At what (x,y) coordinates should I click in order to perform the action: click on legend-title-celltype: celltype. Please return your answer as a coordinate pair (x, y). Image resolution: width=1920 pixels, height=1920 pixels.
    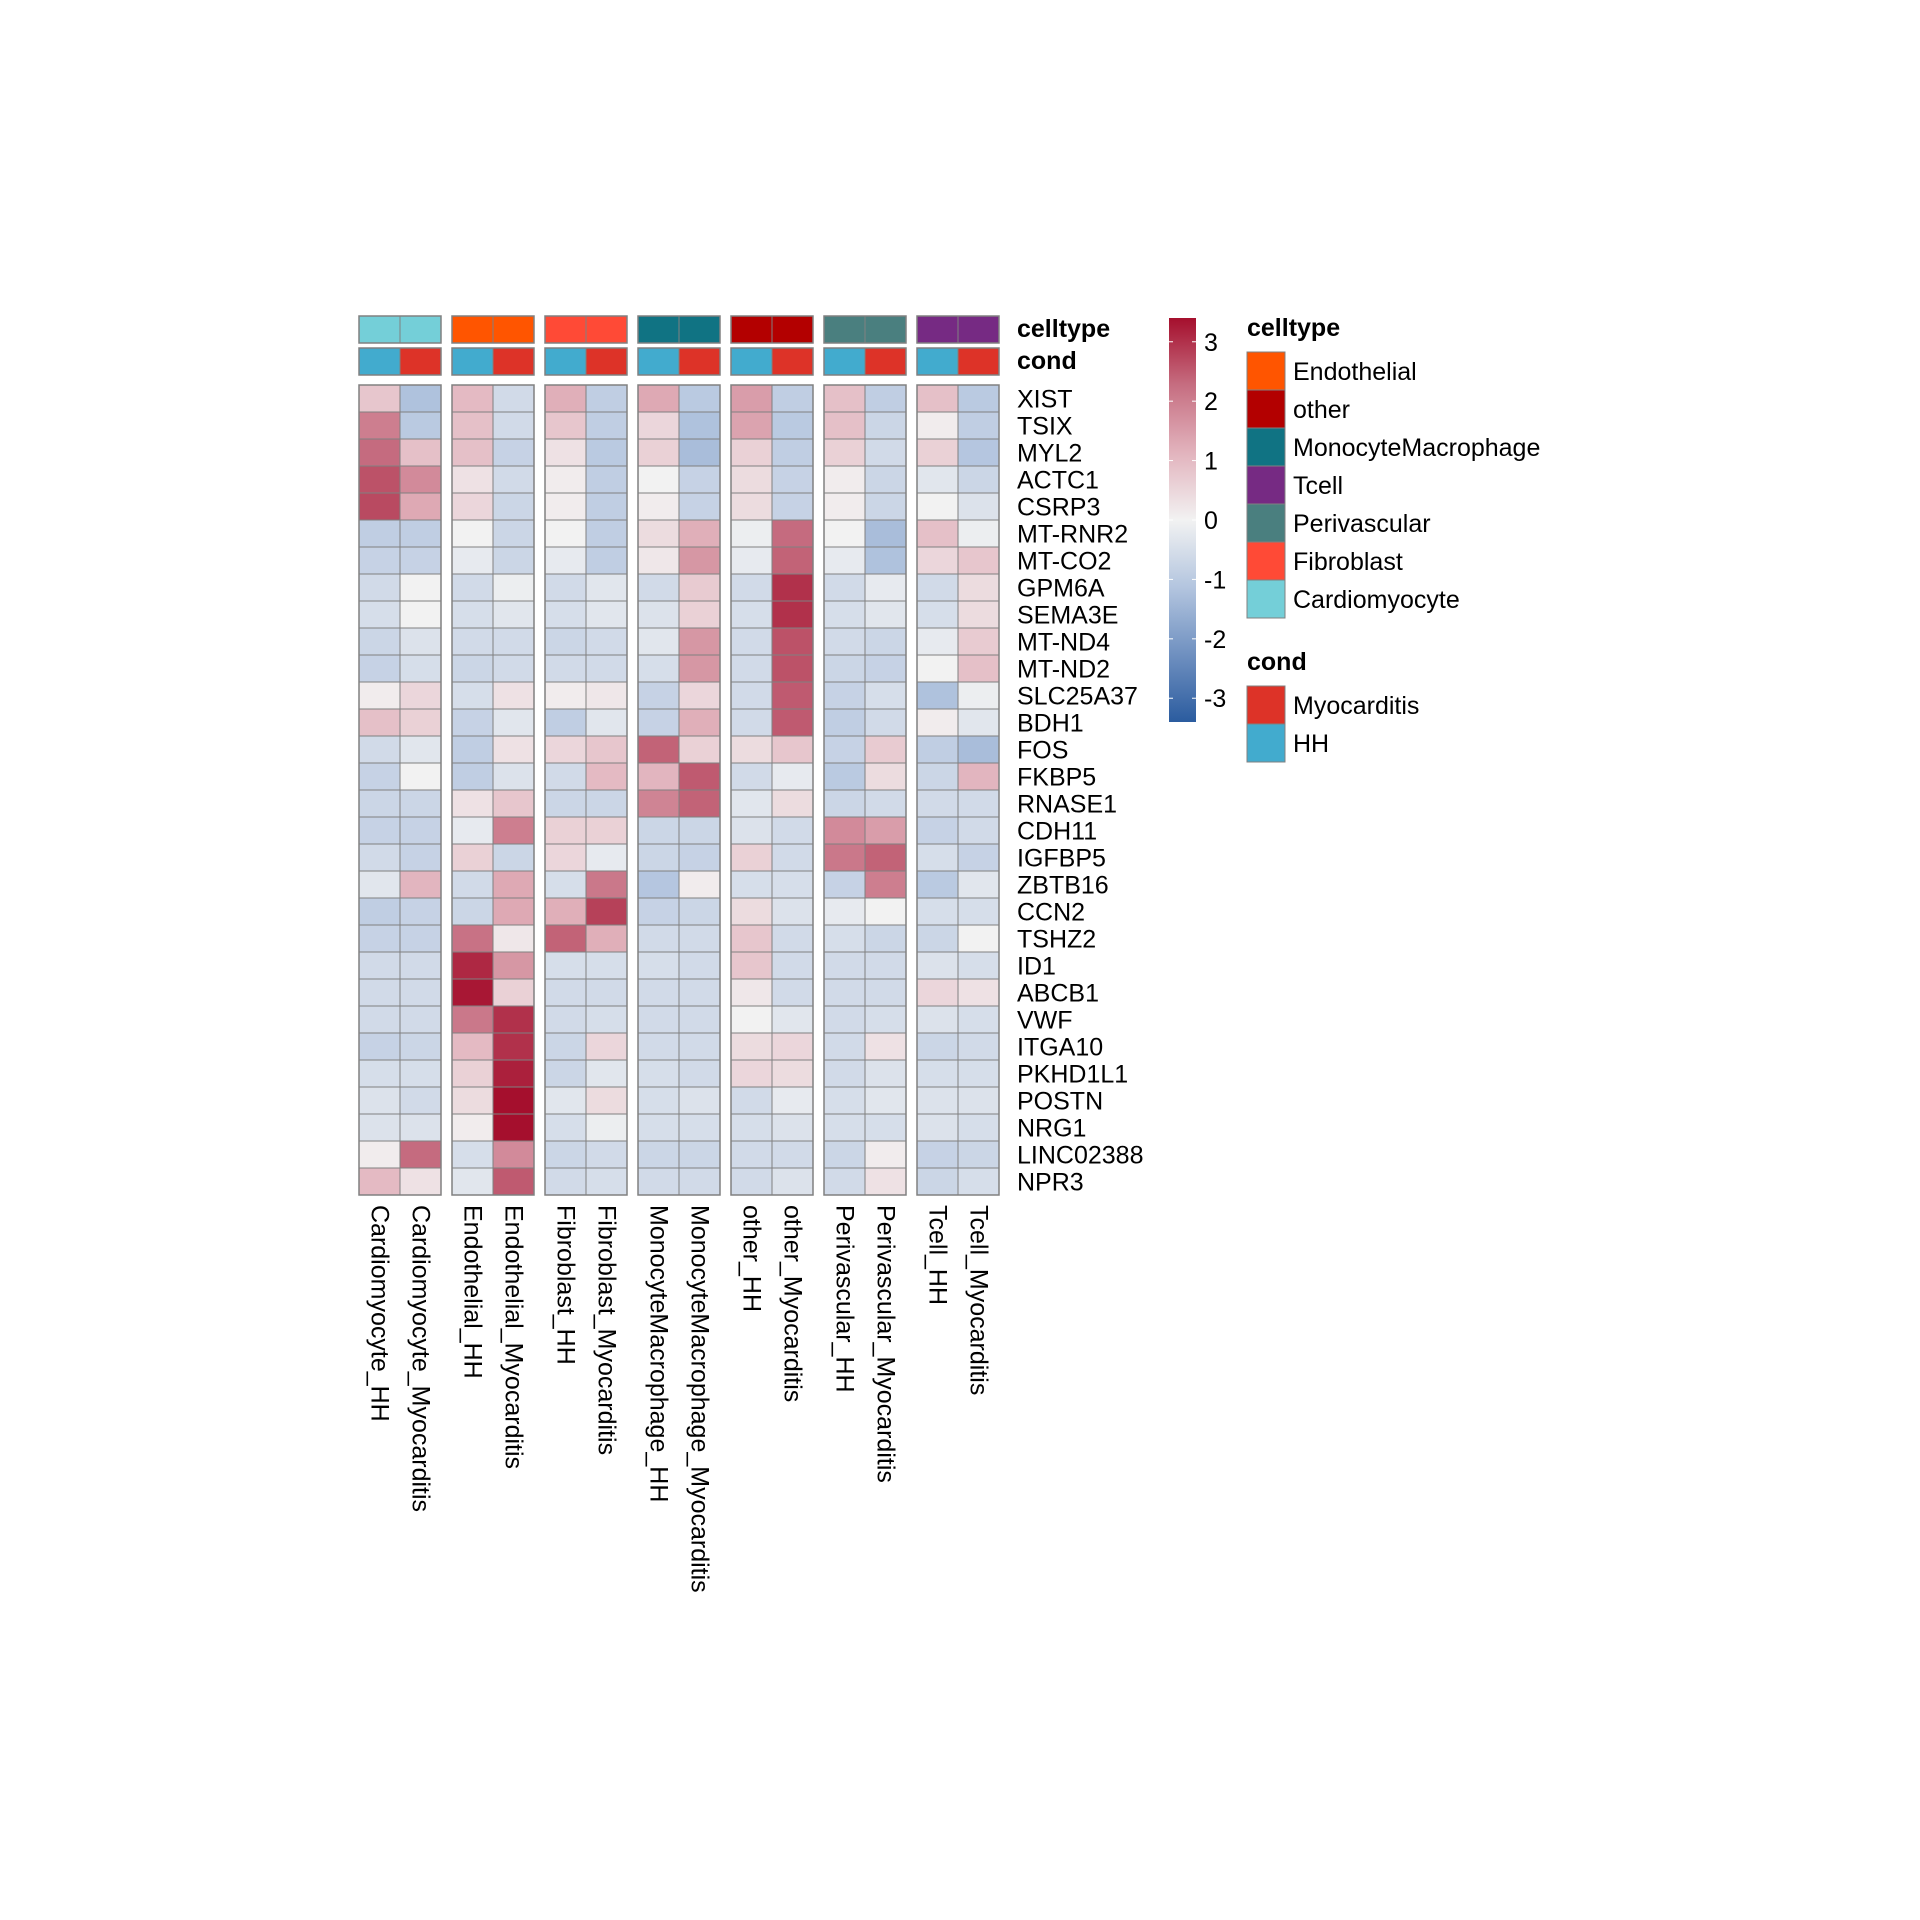
    Looking at the image, I should click on (1293, 328).